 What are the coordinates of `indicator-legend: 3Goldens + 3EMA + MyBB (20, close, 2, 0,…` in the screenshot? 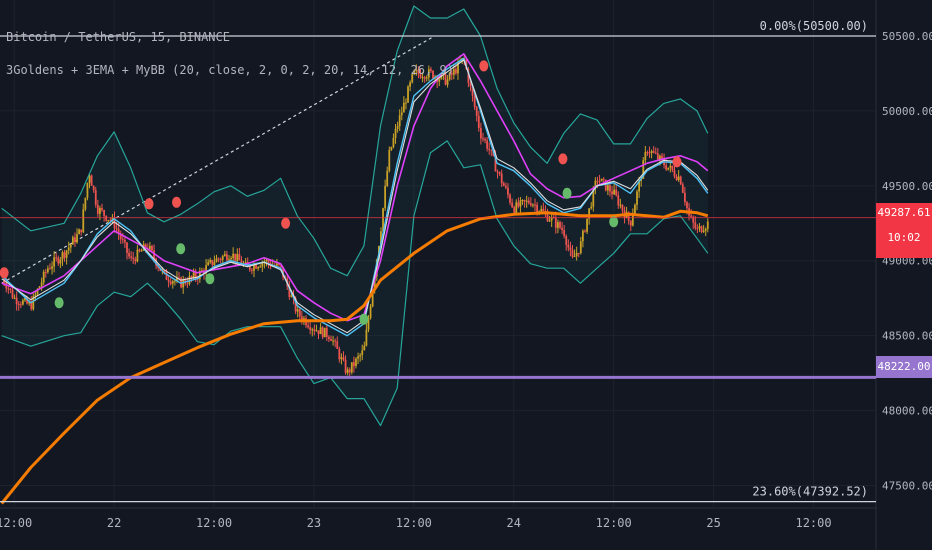 It's located at (230, 70).